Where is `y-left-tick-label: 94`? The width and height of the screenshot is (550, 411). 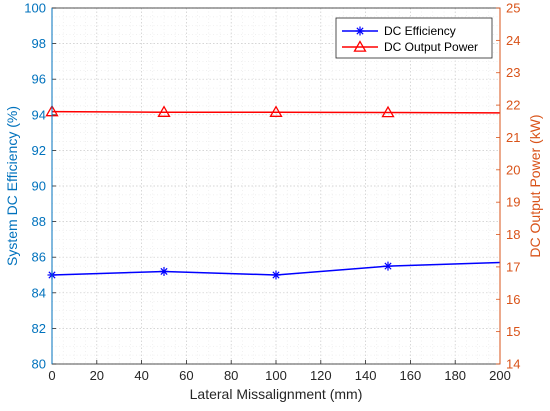 y-left-tick-label: 94 is located at coordinates (39, 114).